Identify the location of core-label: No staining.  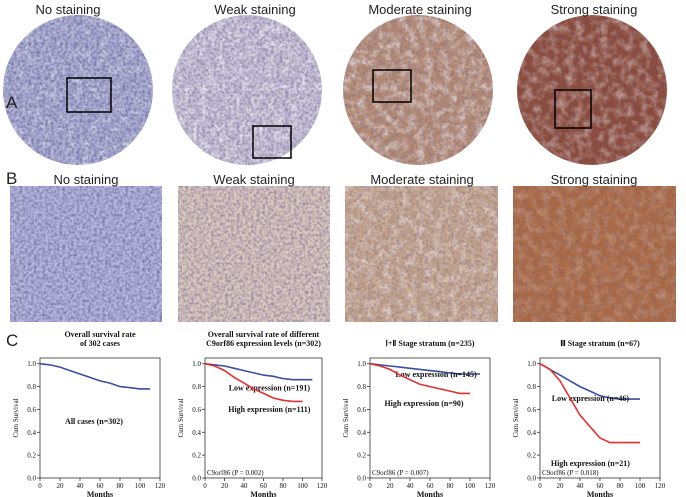
(67, 9).